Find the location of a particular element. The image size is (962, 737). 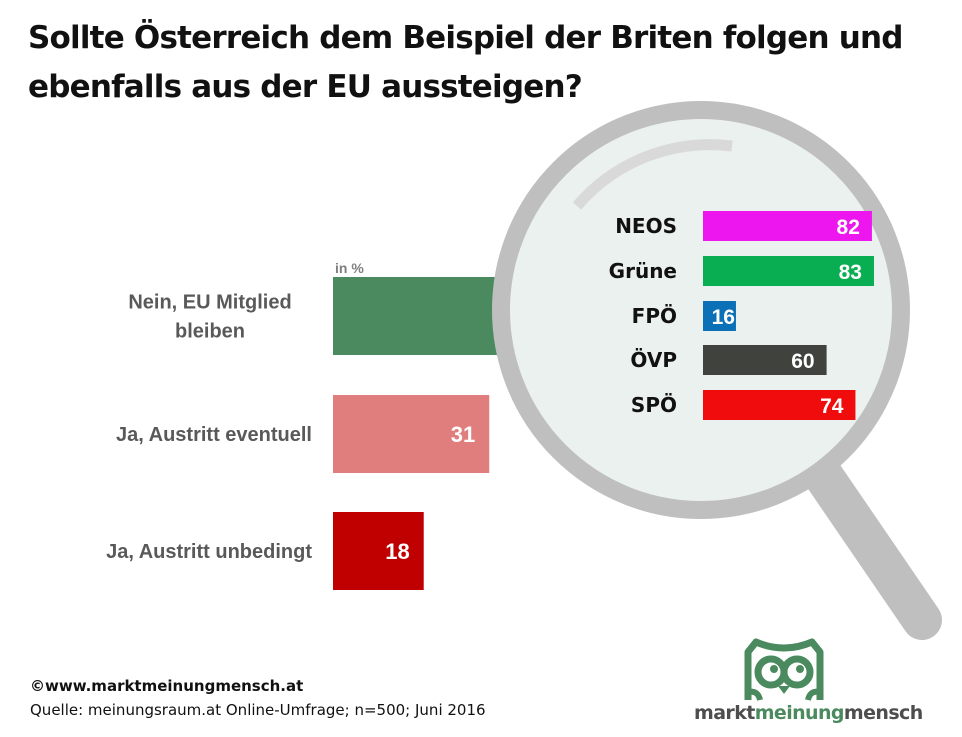

logo-part-mensch: mensch is located at coordinates (883, 713).